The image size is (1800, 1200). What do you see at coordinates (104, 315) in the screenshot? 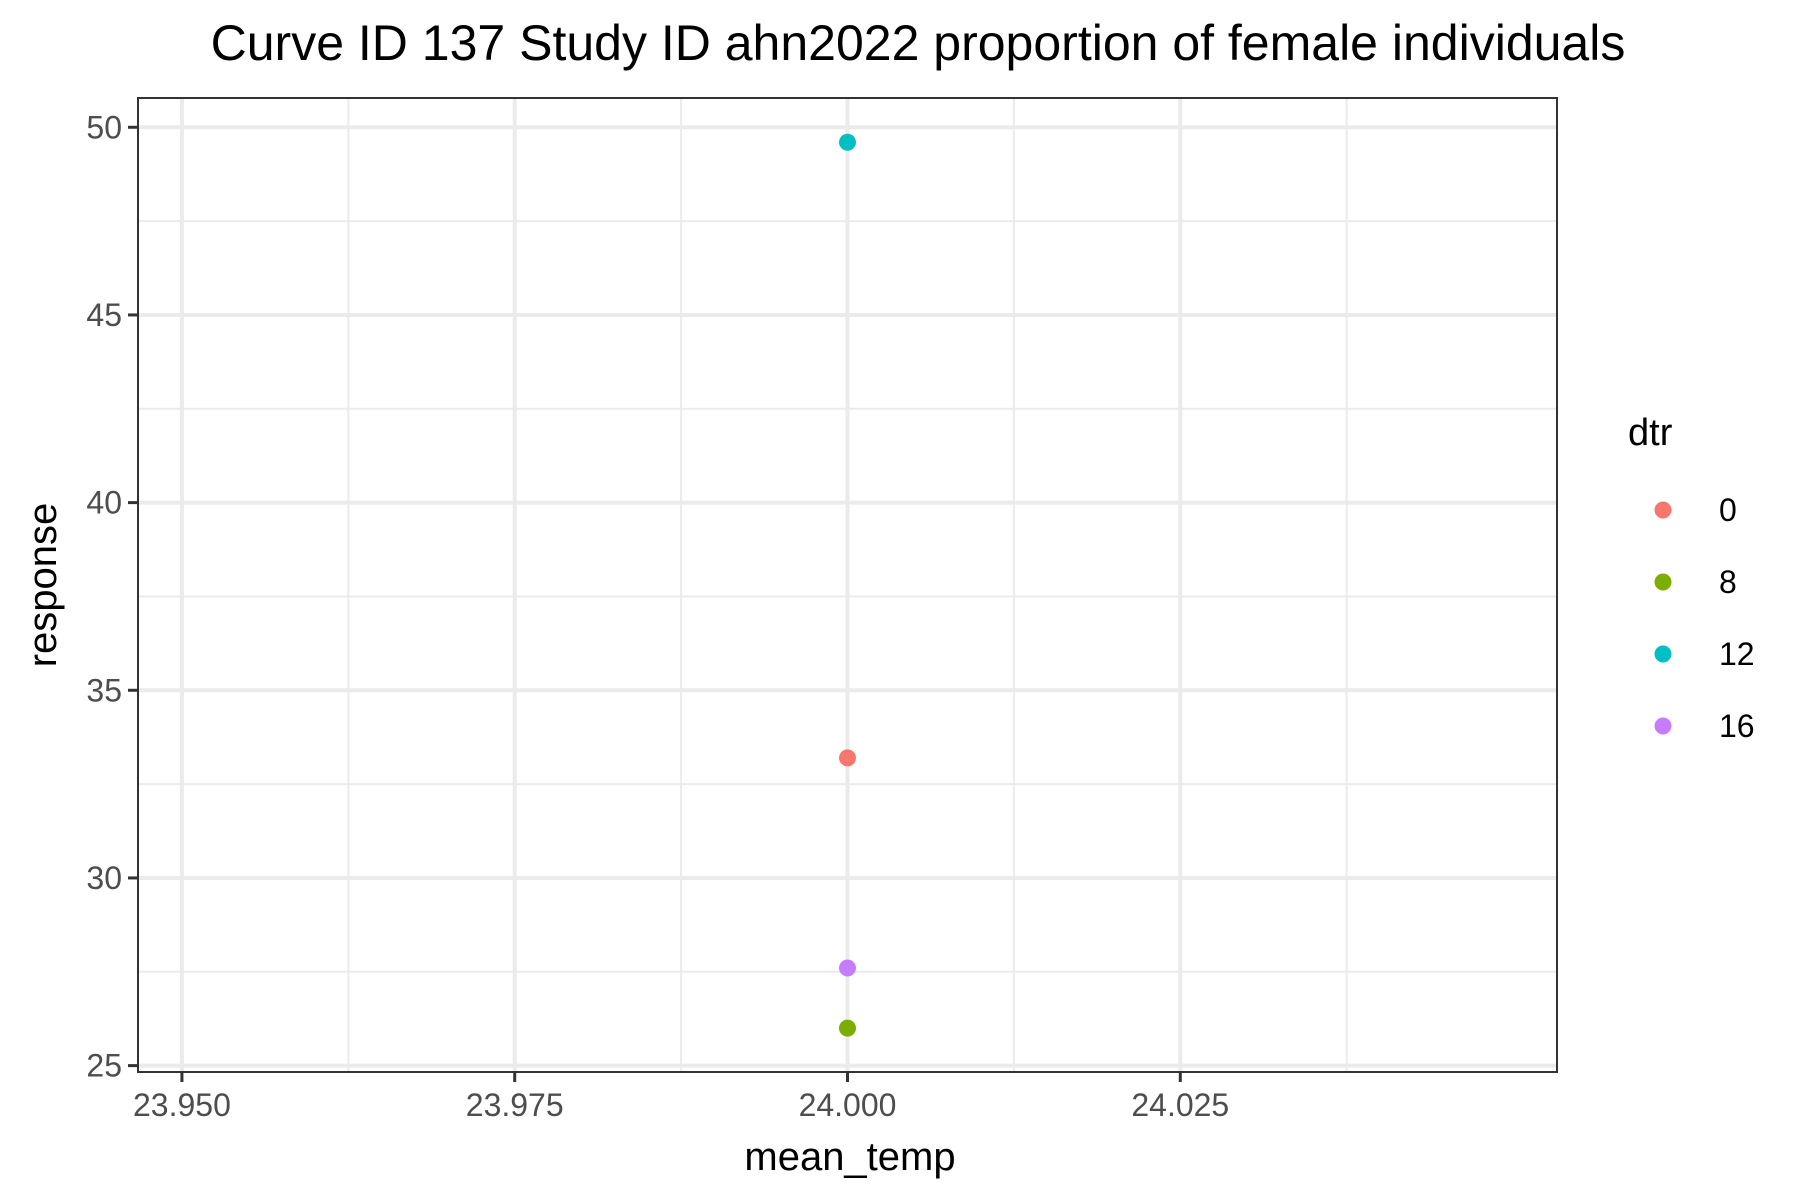
I see `y-tick-label: 45` at bounding box center [104, 315].